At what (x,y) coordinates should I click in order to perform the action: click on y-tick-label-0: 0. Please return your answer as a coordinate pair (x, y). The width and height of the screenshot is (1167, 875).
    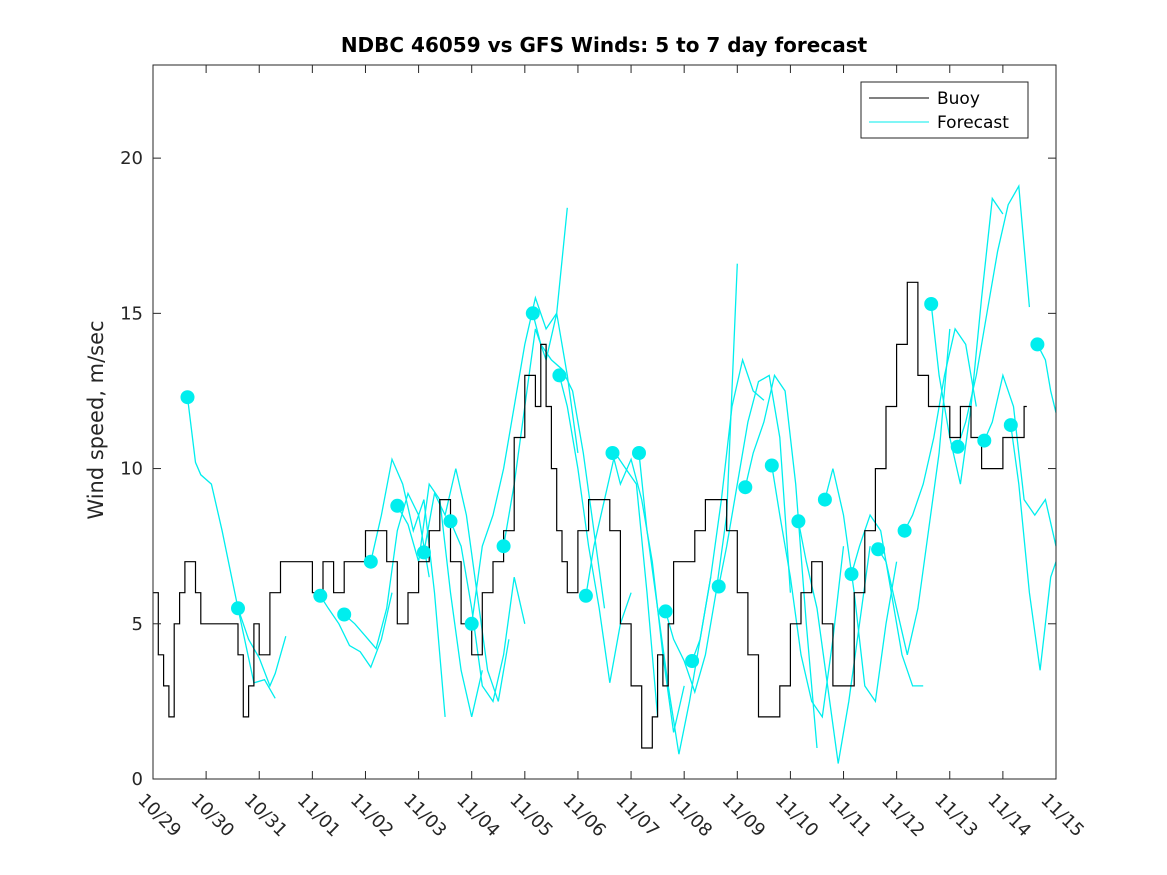
    Looking at the image, I should click on (137, 779).